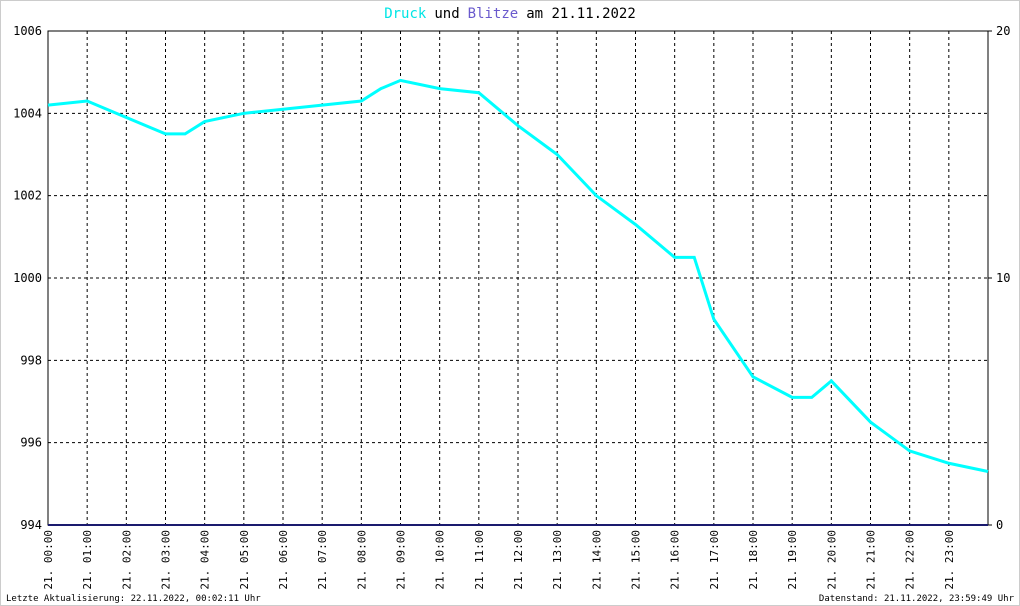  I want to click on title-part: am 21.11.2022, so click(581, 14).